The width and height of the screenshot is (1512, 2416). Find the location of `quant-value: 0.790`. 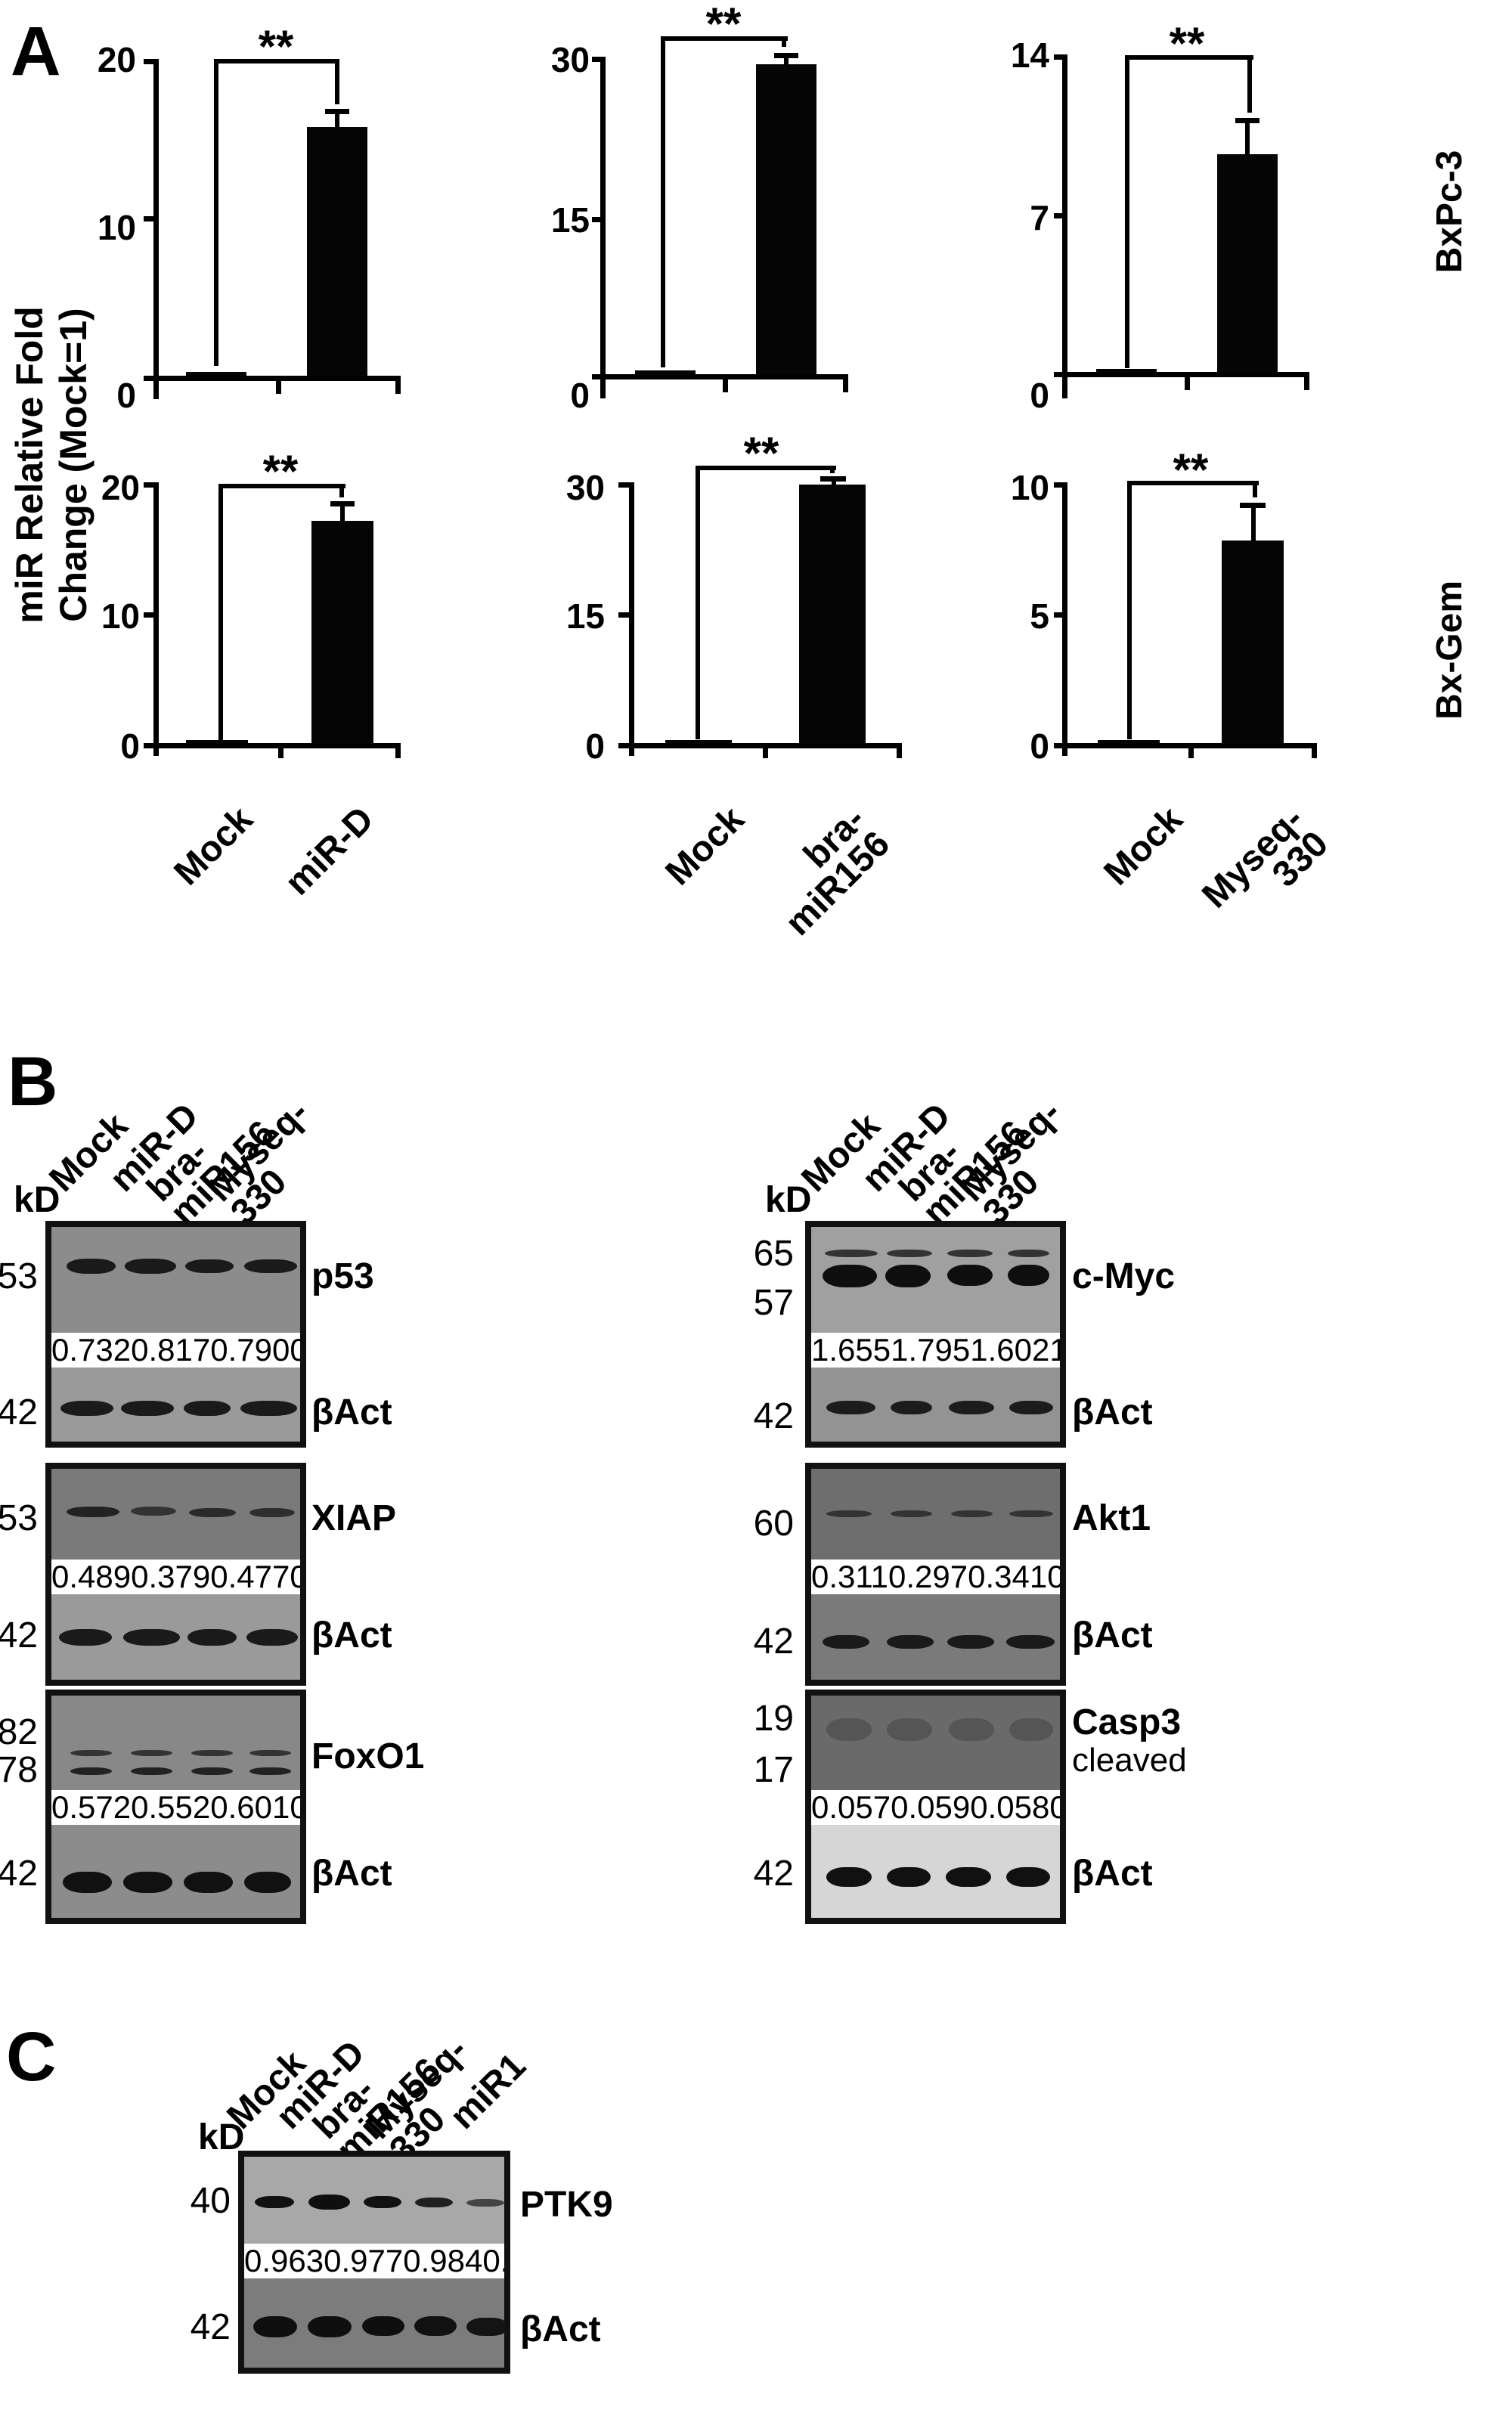

quant-value: 0.790 is located at coordinates (250, 1350).